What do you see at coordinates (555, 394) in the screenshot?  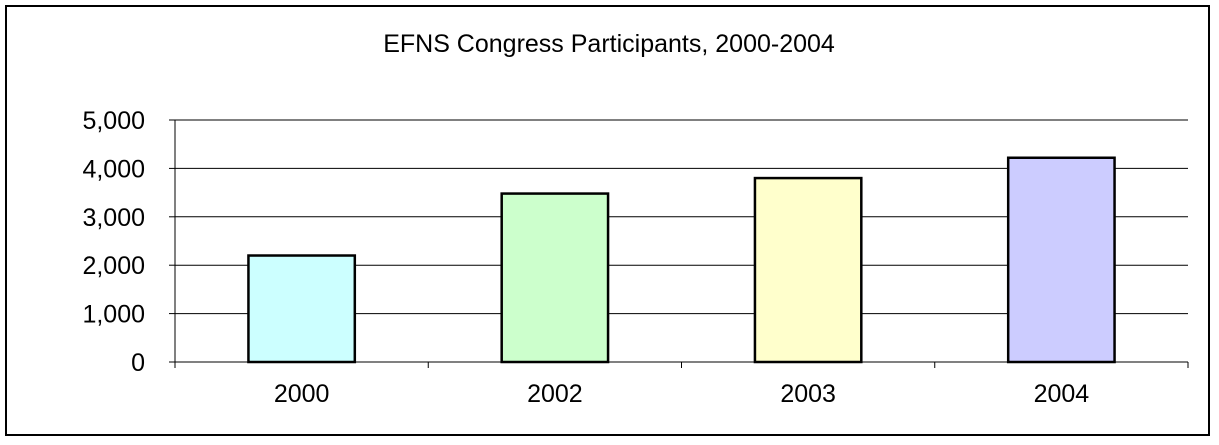 I see `x-tick-label: 2002` at bounding box center [555, 394].